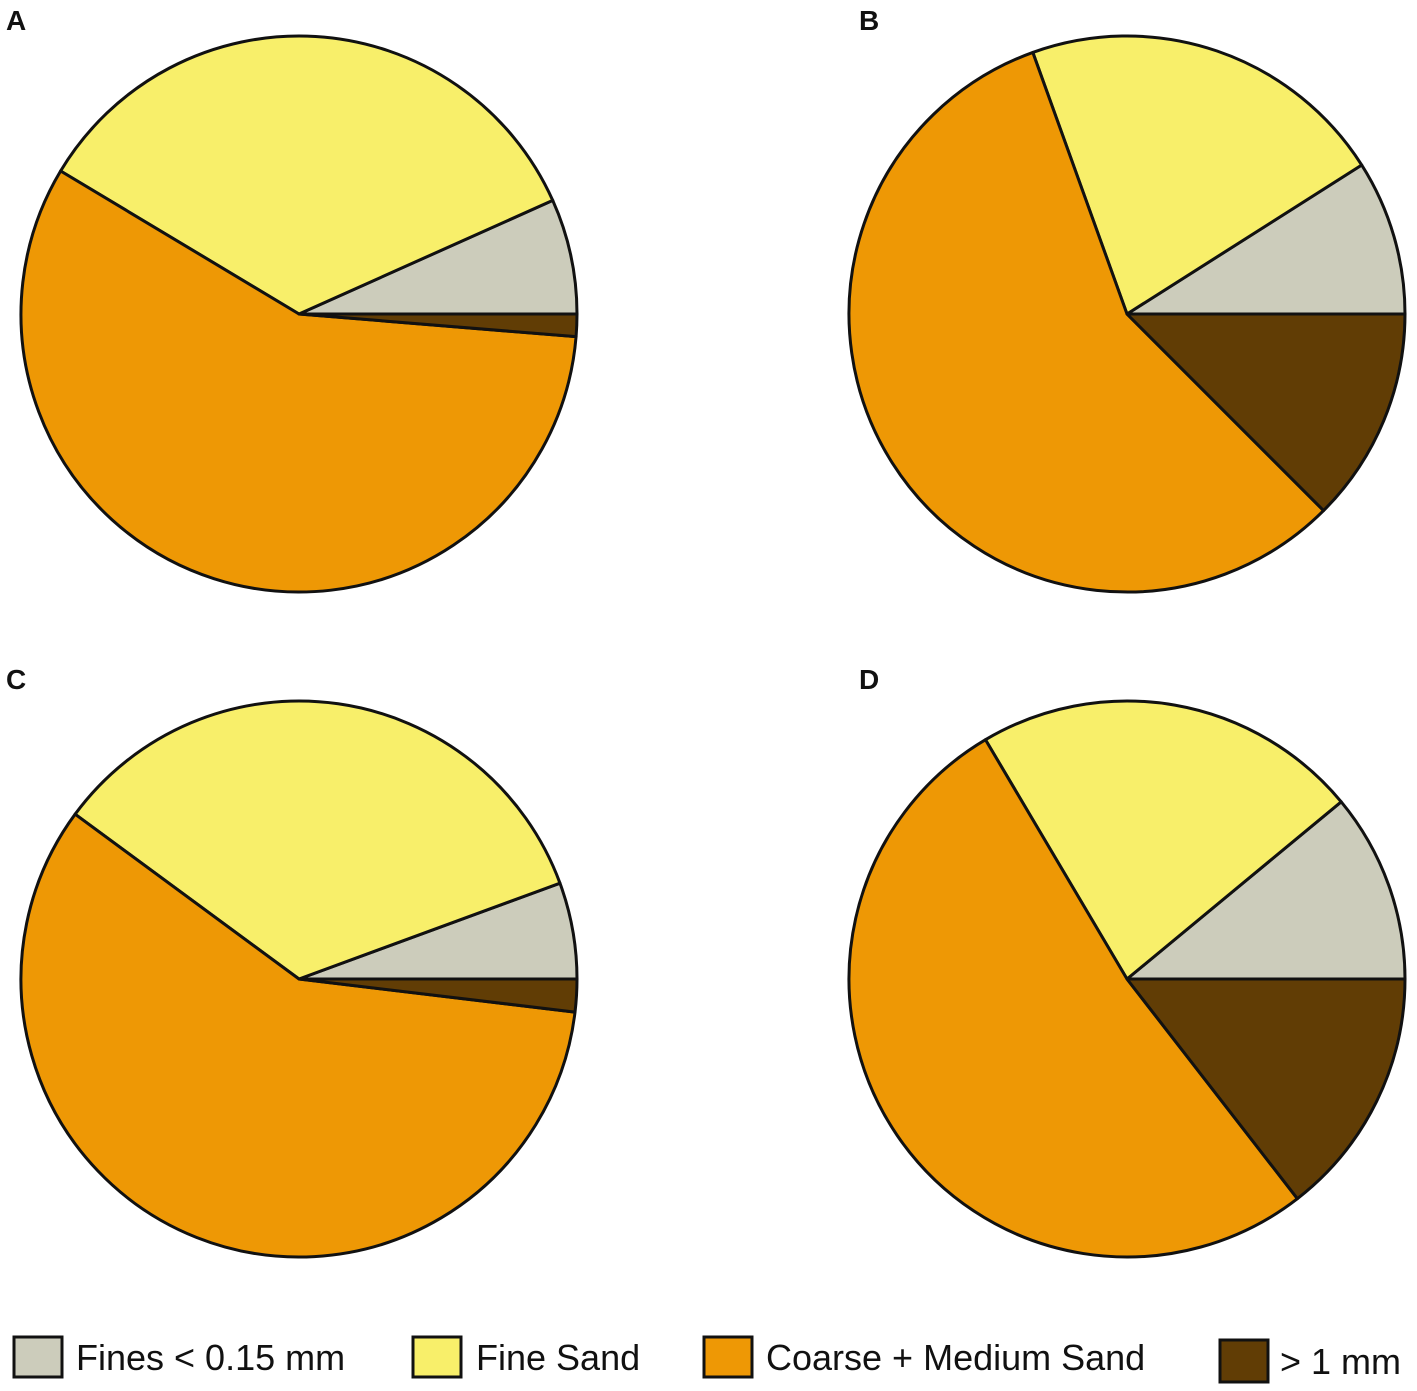  Describe the element at coordinates (16, 20) in the screenshot. I see `panel-label: A` at that location.